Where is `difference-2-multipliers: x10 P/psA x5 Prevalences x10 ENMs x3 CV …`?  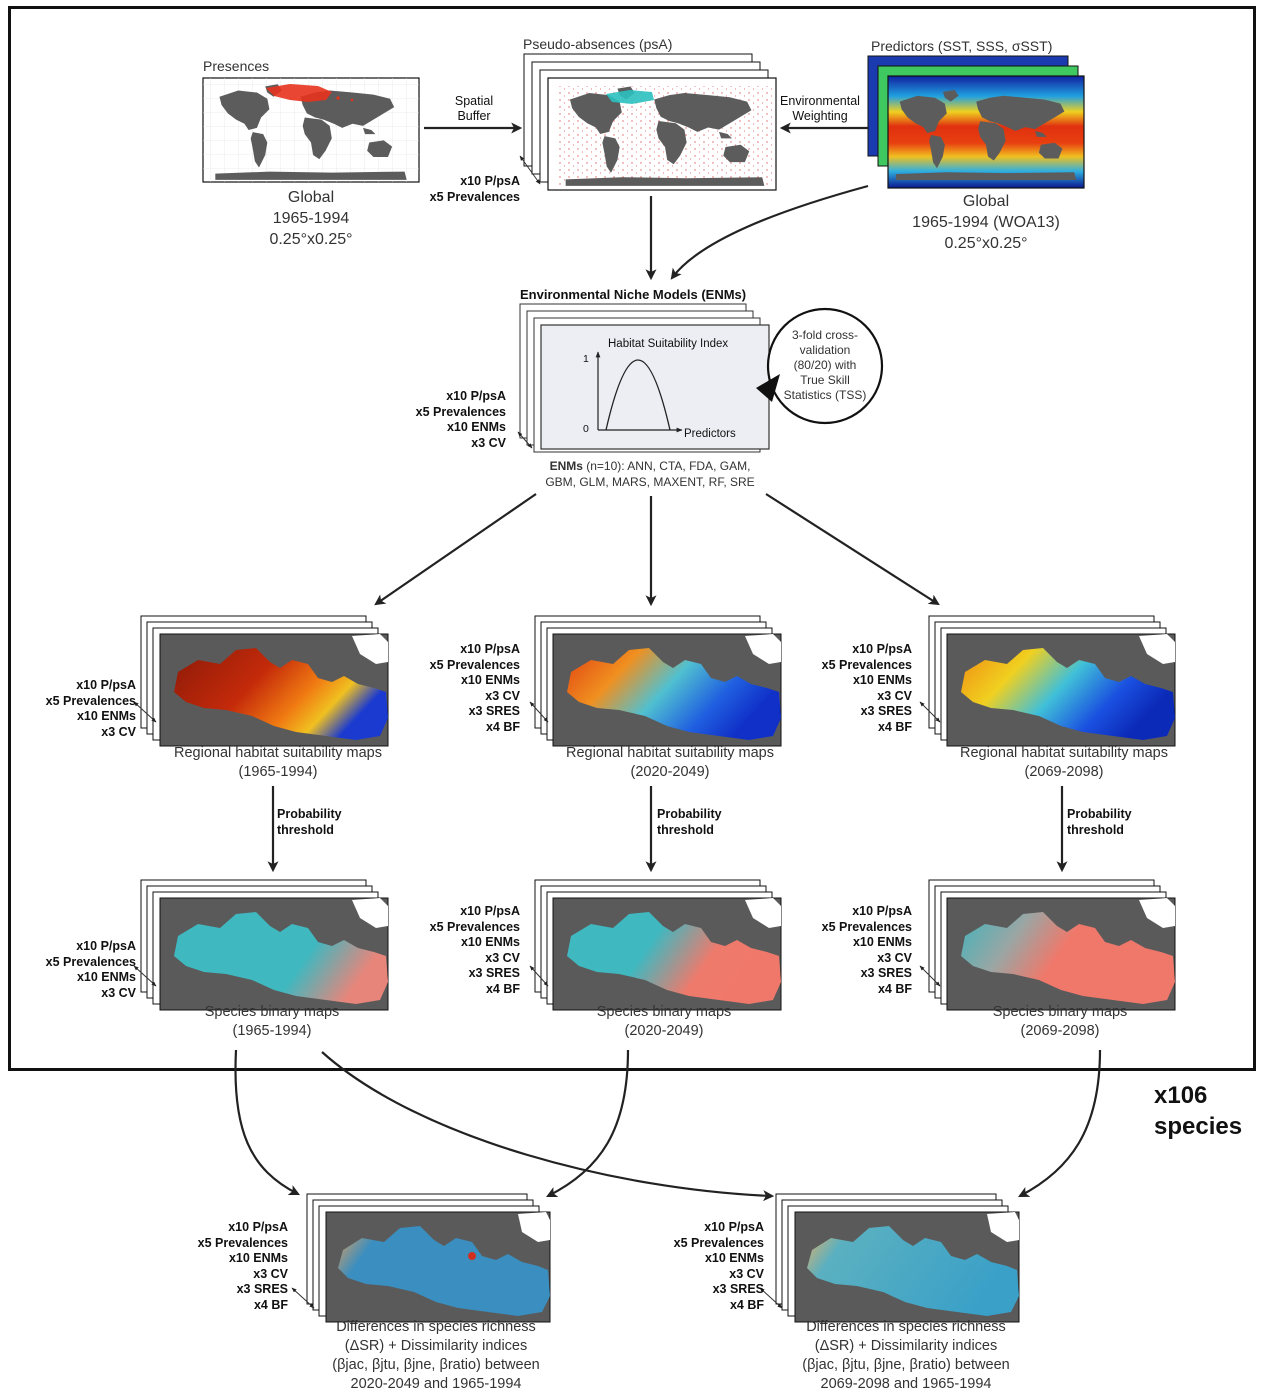 difference-2-multipliers: x10 P/psA x5 Prevalences x10 ENMs x3 CV … is located at coordinates (706, 1266).